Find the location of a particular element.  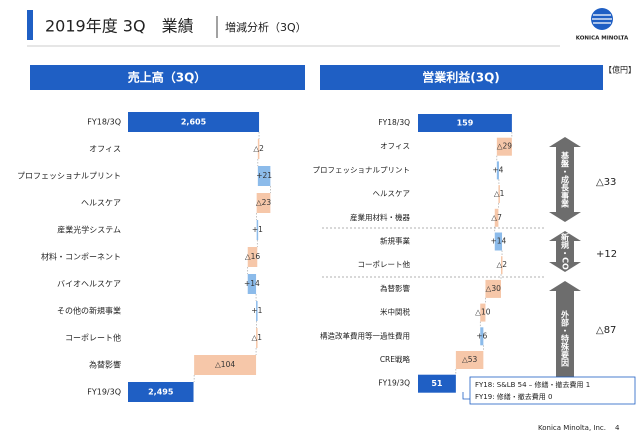

unit-label: 【億円】 is located at coordinates (620, 70).